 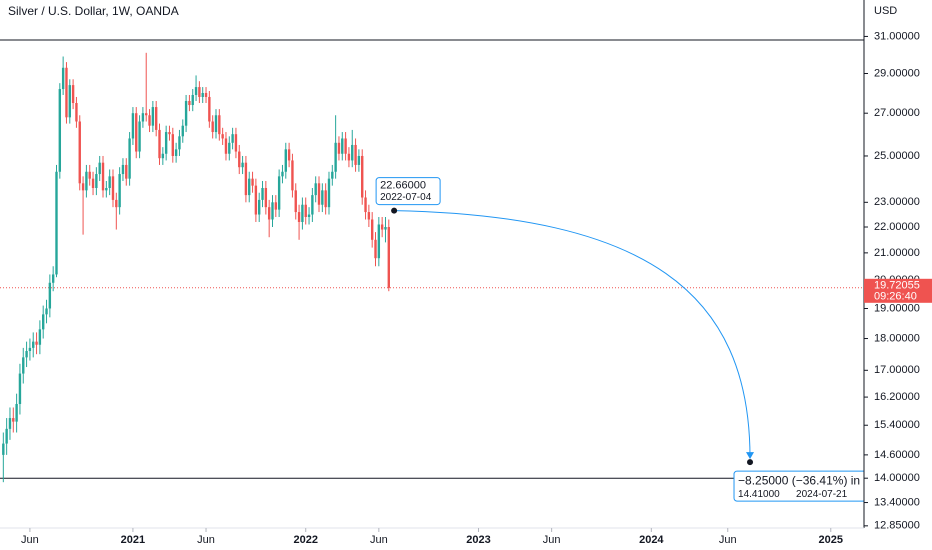 What do you see at coordinates (897, 478) in the screenshot?
I see `y-tick-label: 14.00000` at bounding box center [897, 478].